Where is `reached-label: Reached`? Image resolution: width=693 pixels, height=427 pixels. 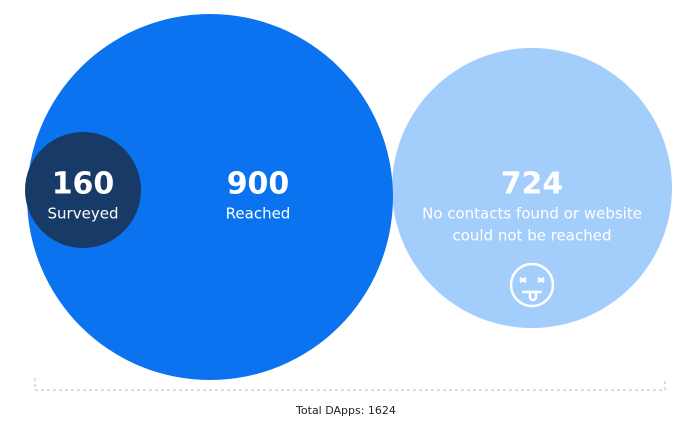
reached-label: Reached is located at coordinates (258, 214).